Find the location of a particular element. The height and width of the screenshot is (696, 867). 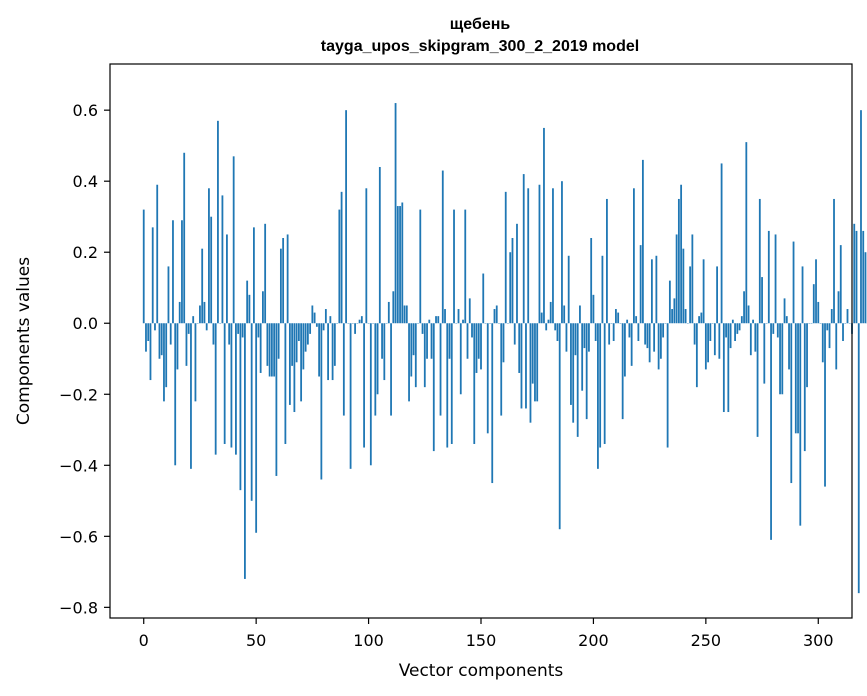

x-tick-label: 0 is located at coordinates (144, 640).